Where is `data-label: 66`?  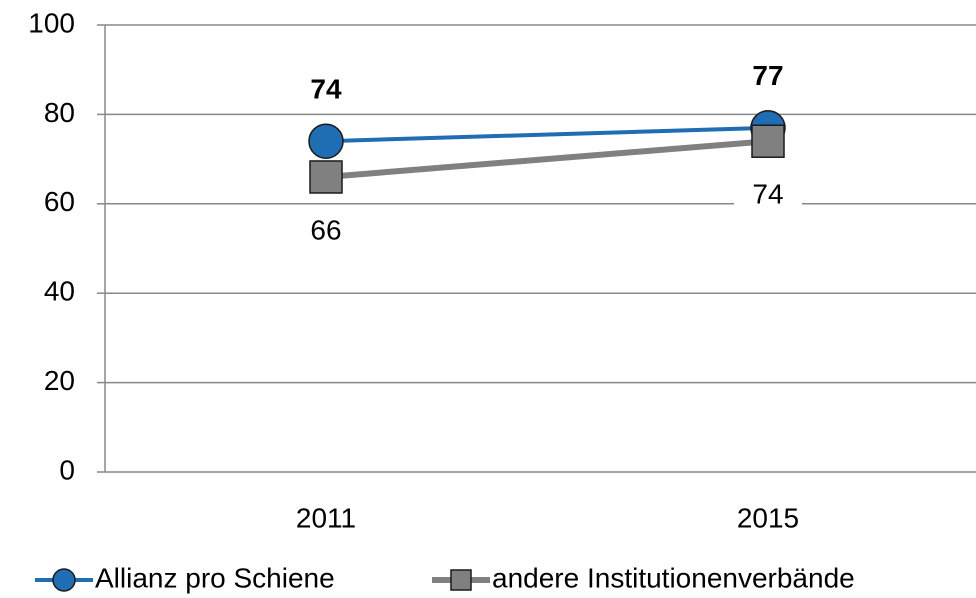 data-label: 66 is located at coordinates (325, 229).